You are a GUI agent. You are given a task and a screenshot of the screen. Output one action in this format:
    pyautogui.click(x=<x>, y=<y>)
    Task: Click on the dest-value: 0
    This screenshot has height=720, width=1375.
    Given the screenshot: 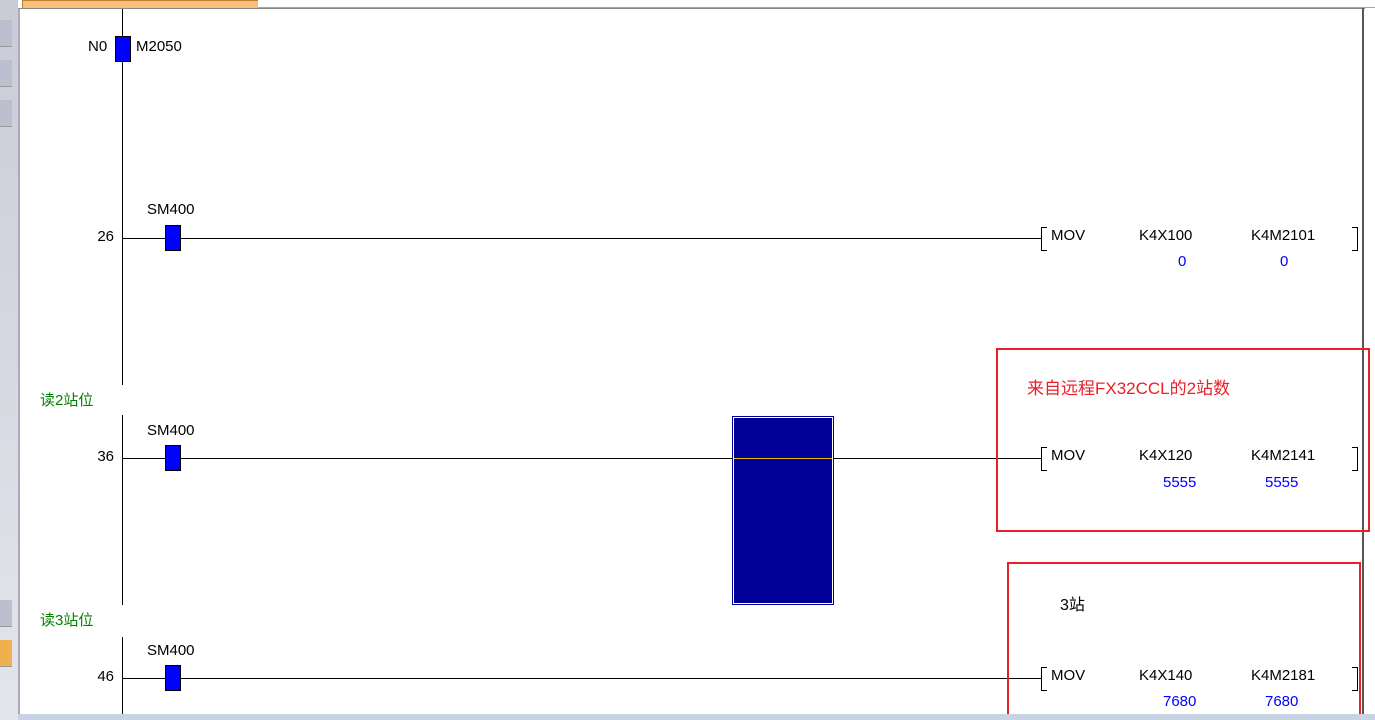 What is the action you would take?
    pyautogui.click(x=1284, y=261)
    